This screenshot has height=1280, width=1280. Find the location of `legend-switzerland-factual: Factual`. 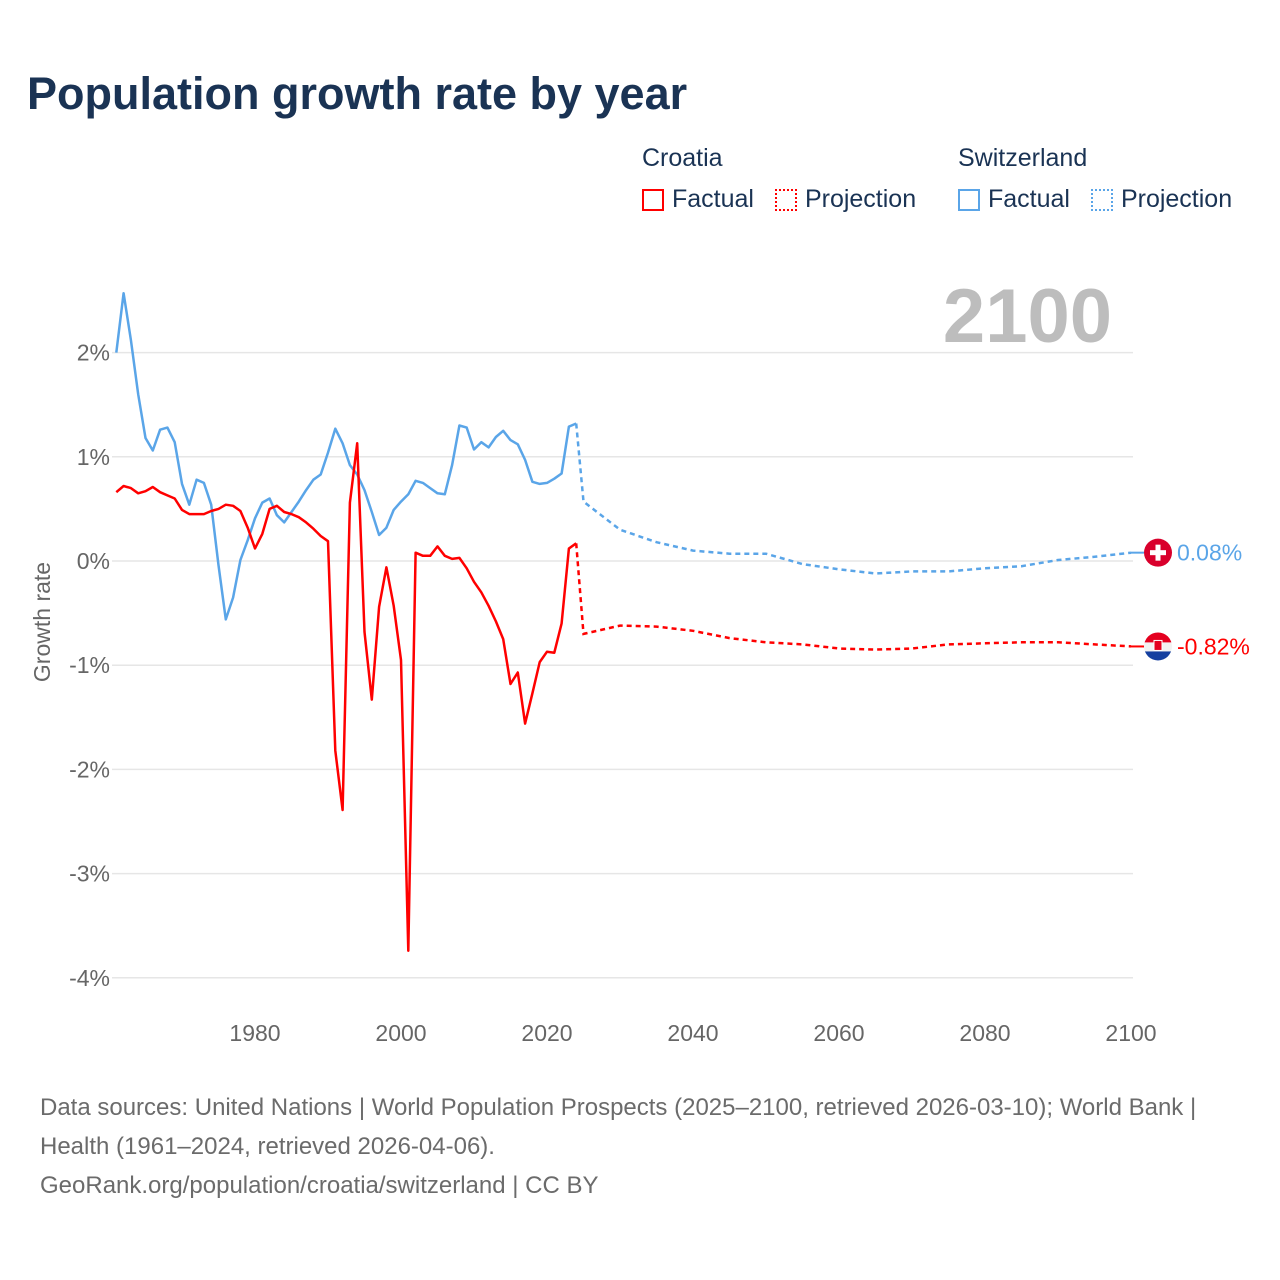

legend-switzerland-factual: Factual is located at coordinates (1014, 199).